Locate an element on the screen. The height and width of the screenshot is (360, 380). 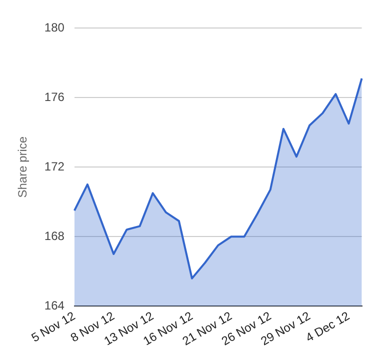
y-tick-label: 180 is located at coordinates (54, 27).